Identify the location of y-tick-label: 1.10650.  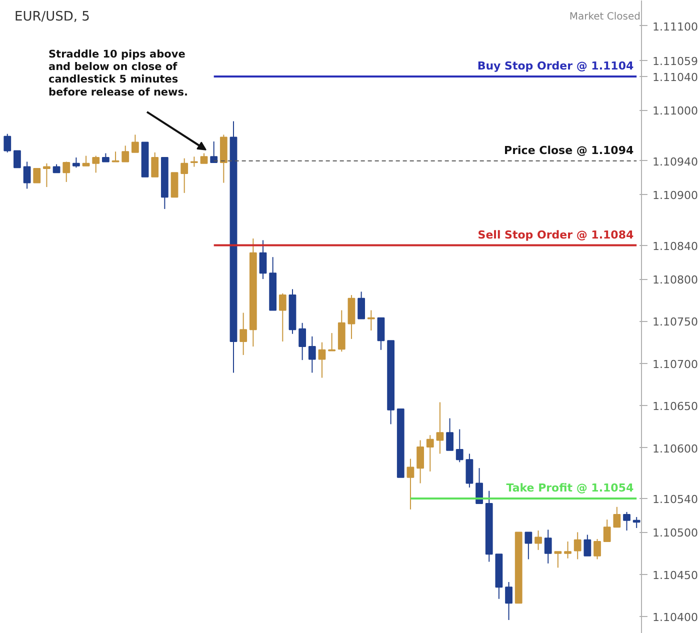
(675, 407).